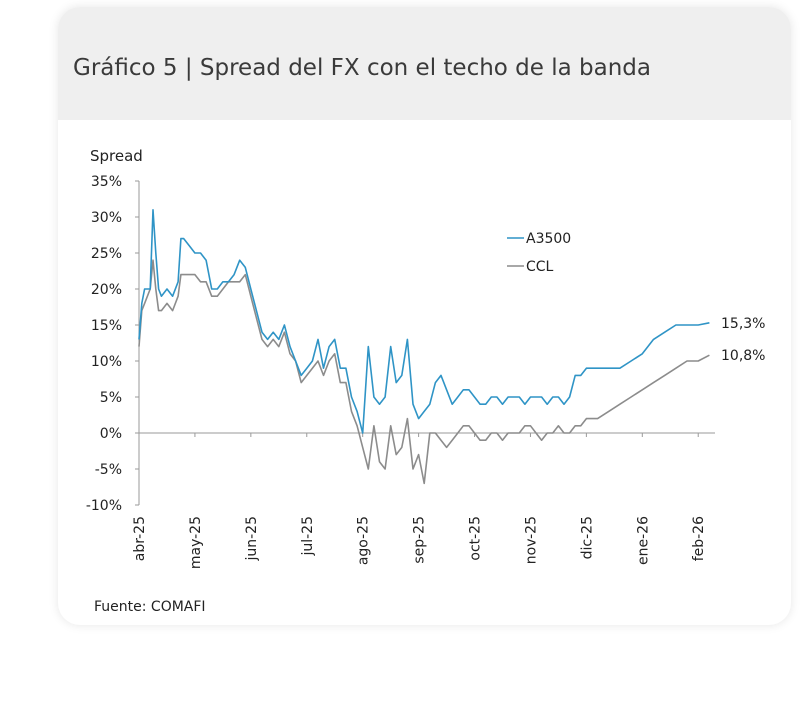 The width and height of the screenshot is (800, 714). Describe the element at coordinates (106, 290) in the screenshot. I see `y-tick-label: 20%` at that location.